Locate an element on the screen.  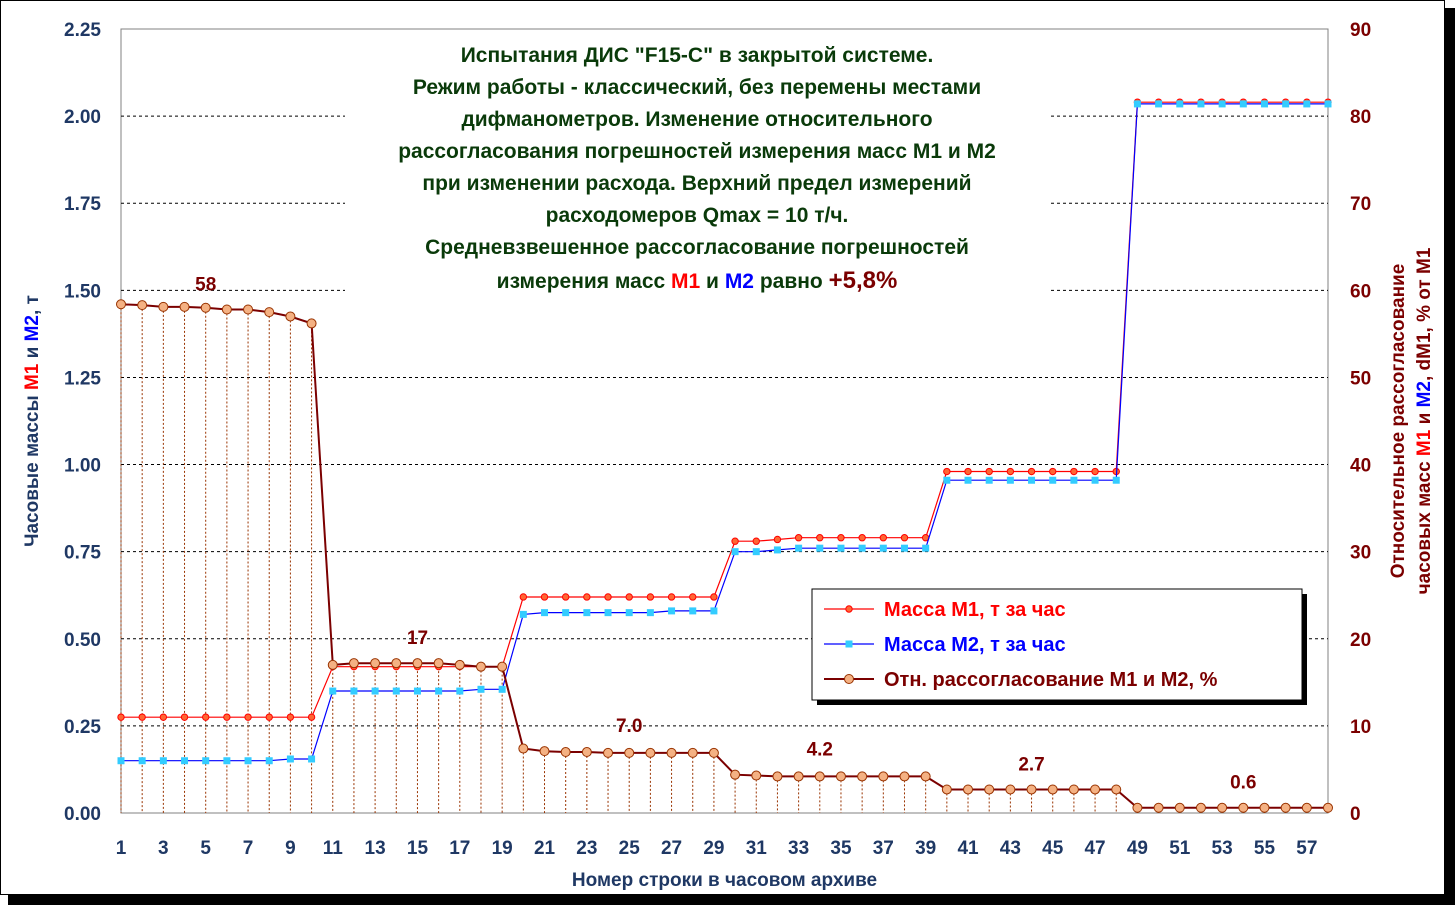
x-tick-label: 39 is located at coordinates (925, 848).